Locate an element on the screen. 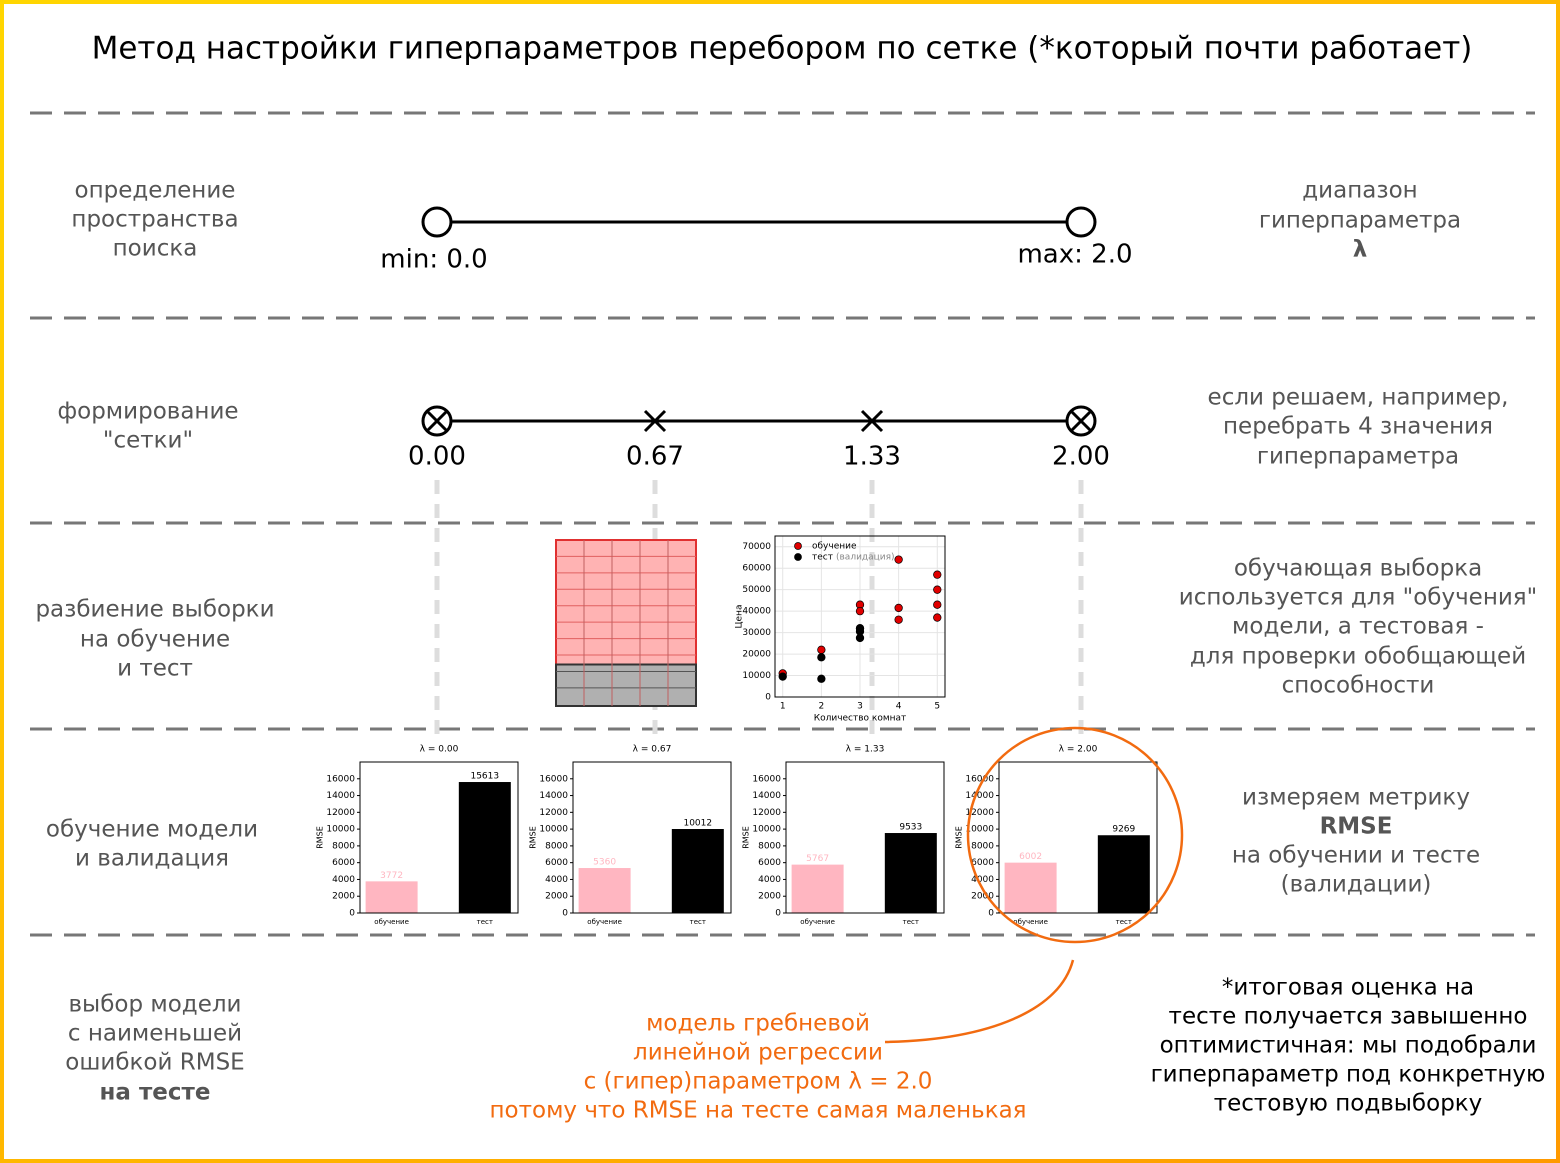  value-label: 9269 is located at coordinates (1123, 830).